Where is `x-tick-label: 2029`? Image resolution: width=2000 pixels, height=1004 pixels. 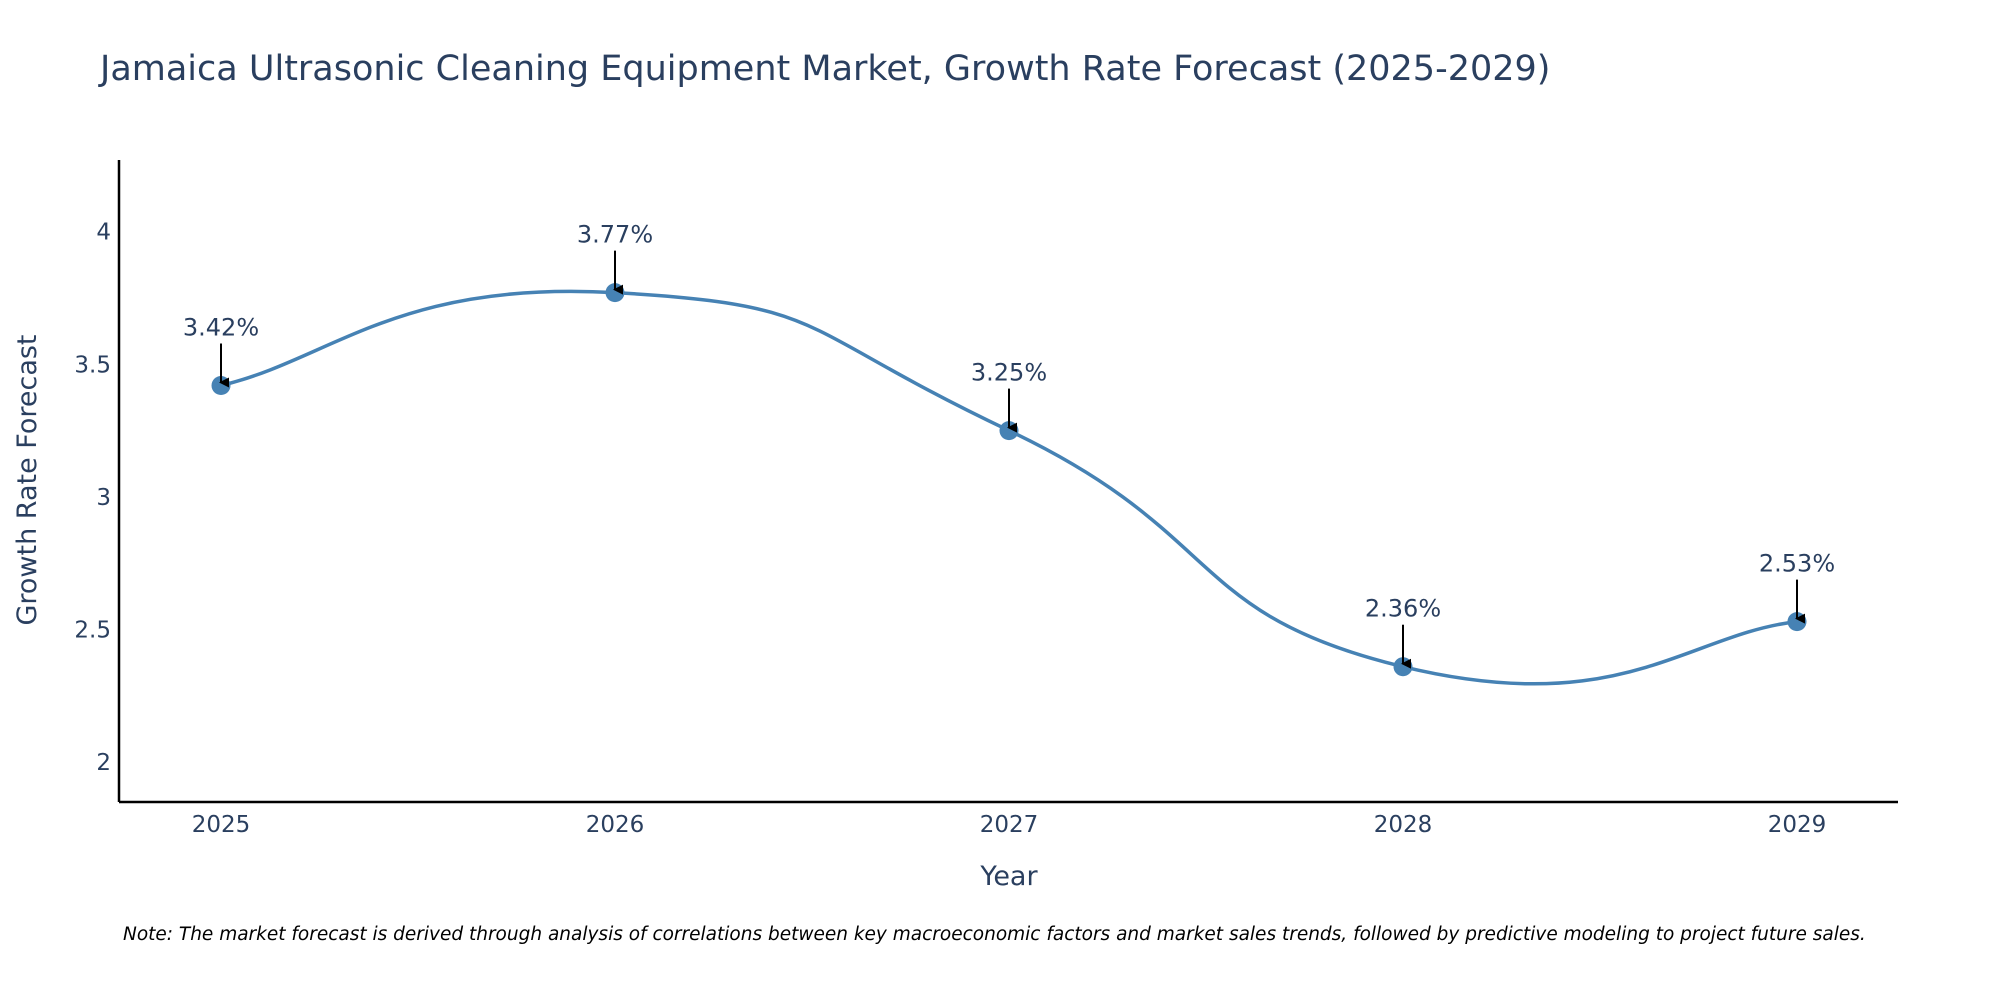 x-tick-label: 2029 is located at coordinates (1797, 825).